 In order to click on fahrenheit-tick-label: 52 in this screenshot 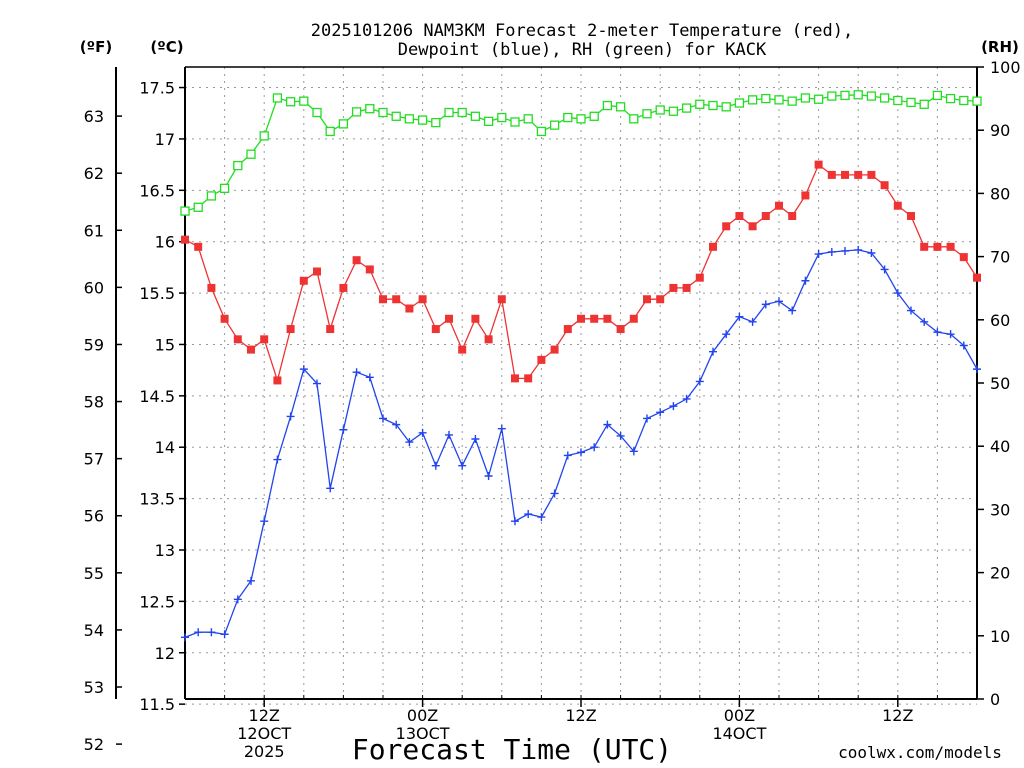, I will do `click(94, 744)`.